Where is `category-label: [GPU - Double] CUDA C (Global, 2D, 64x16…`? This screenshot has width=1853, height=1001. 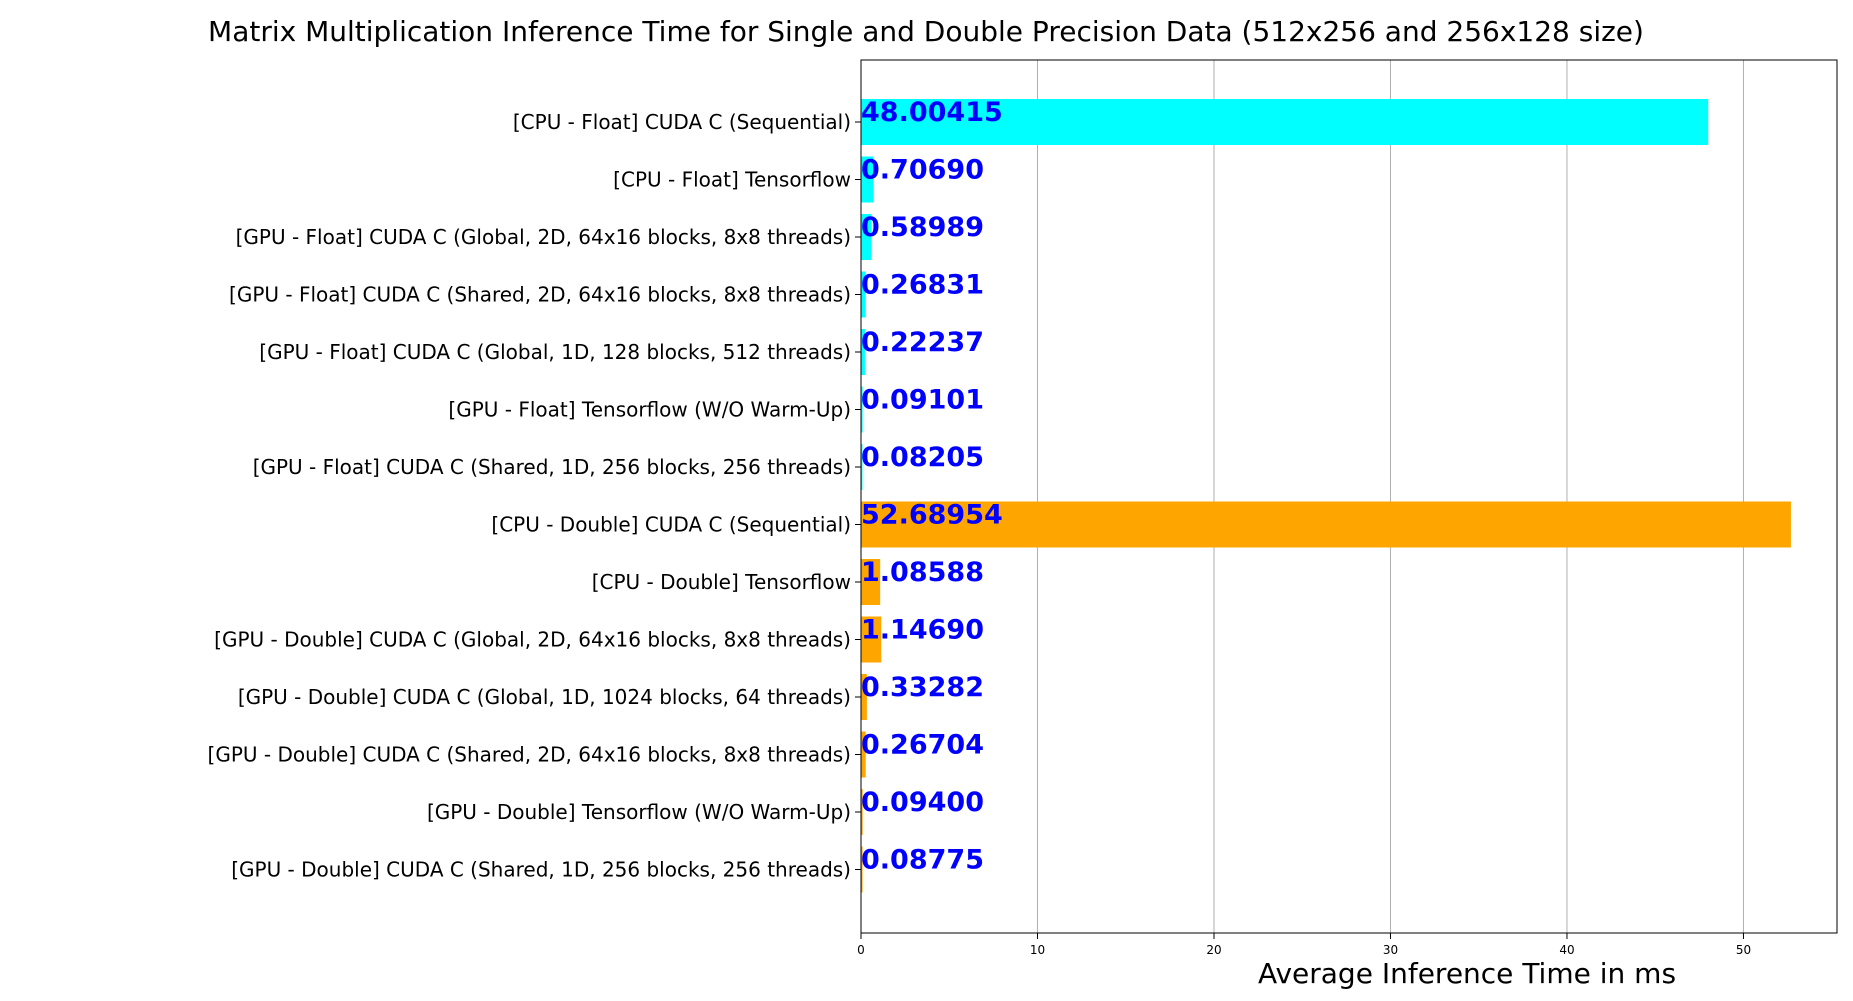 category-label: [GPU - Double] CUDA C (Global, 2D, 64x16… is located at coordinates (532, 640).